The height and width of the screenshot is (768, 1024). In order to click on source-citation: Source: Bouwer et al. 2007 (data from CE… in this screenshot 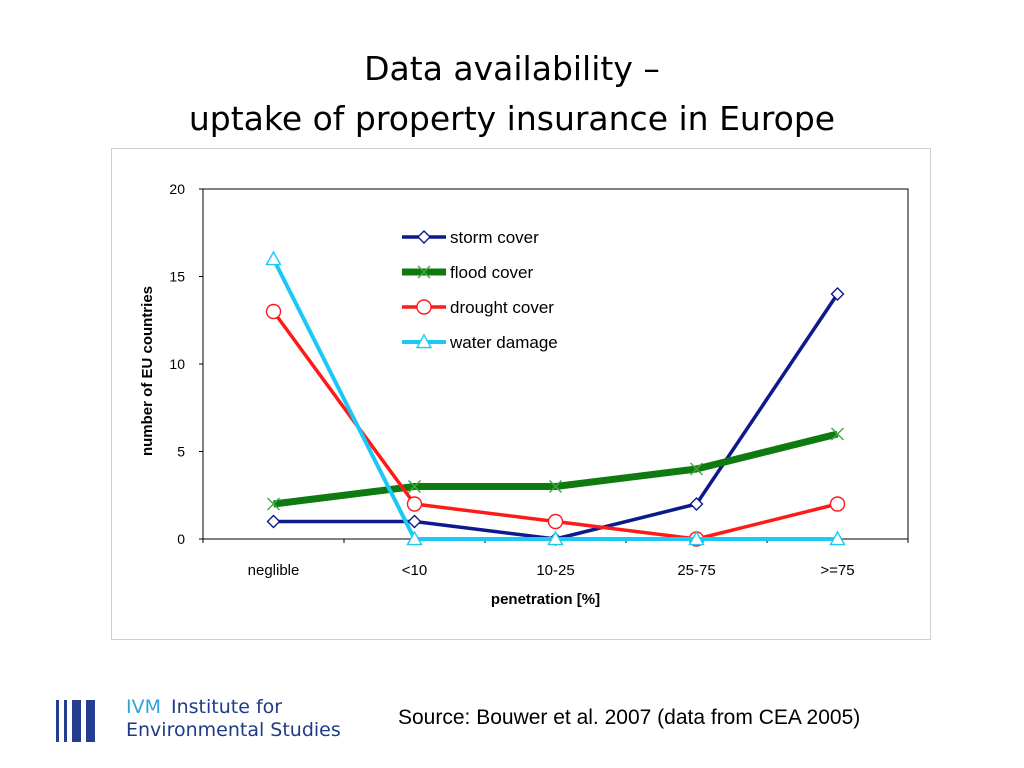, I will do `click(629, 717)`.